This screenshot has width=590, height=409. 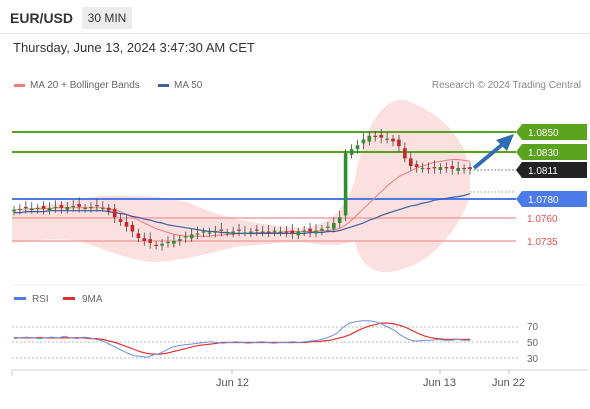 I want to click on price-label-1-0830: 1.0830, so click(x=551, y=152).